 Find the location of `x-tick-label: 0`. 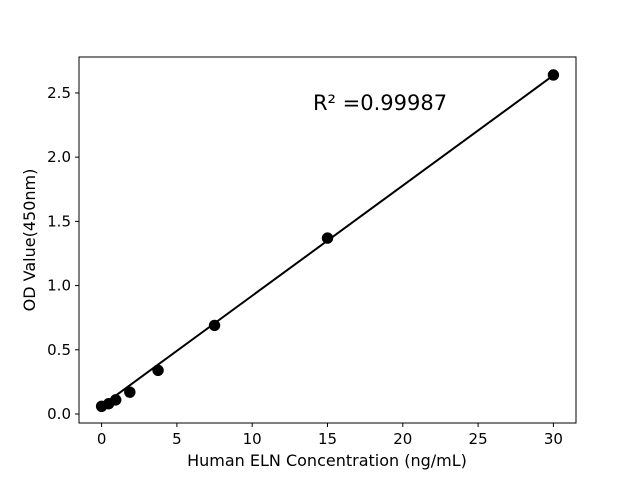

x-tick-label: 0 is located at coordinates (102, 439).